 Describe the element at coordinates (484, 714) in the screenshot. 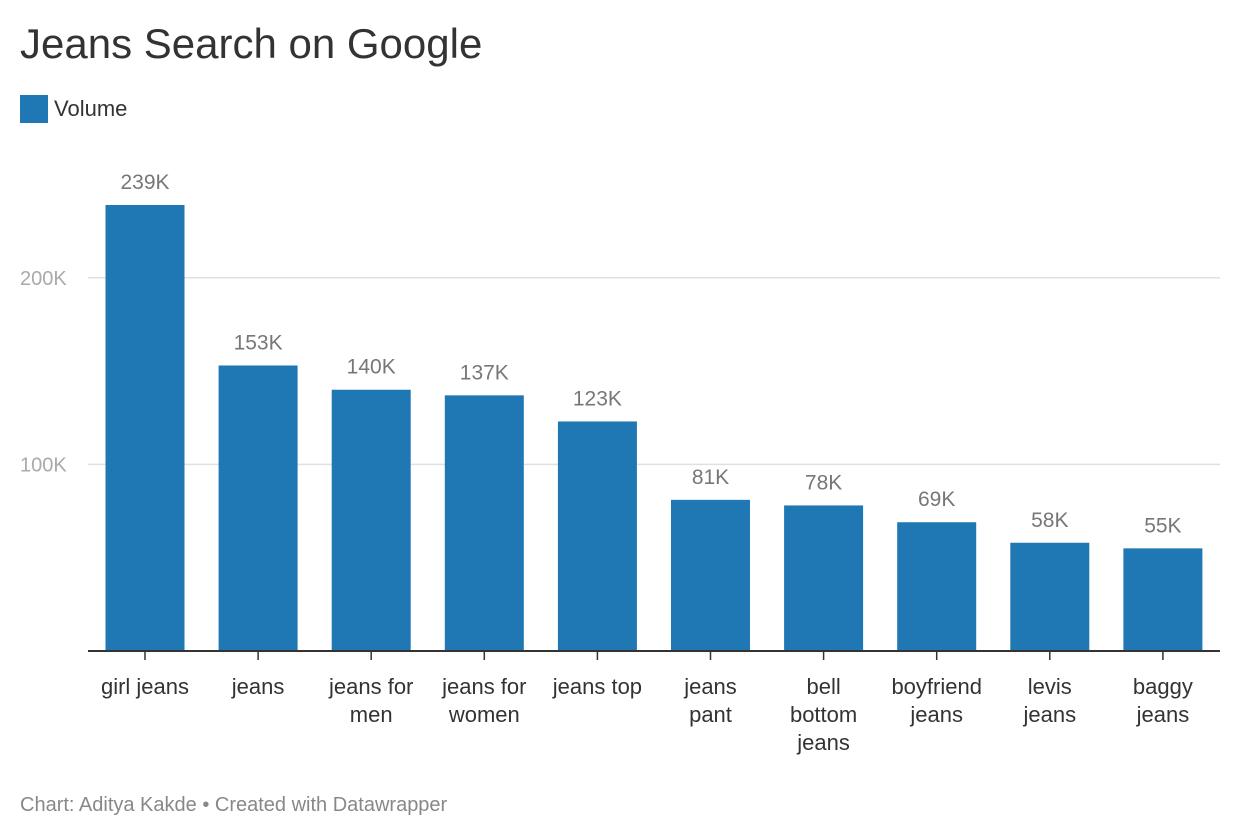

I see `x-tick-label-line: women` at that location.